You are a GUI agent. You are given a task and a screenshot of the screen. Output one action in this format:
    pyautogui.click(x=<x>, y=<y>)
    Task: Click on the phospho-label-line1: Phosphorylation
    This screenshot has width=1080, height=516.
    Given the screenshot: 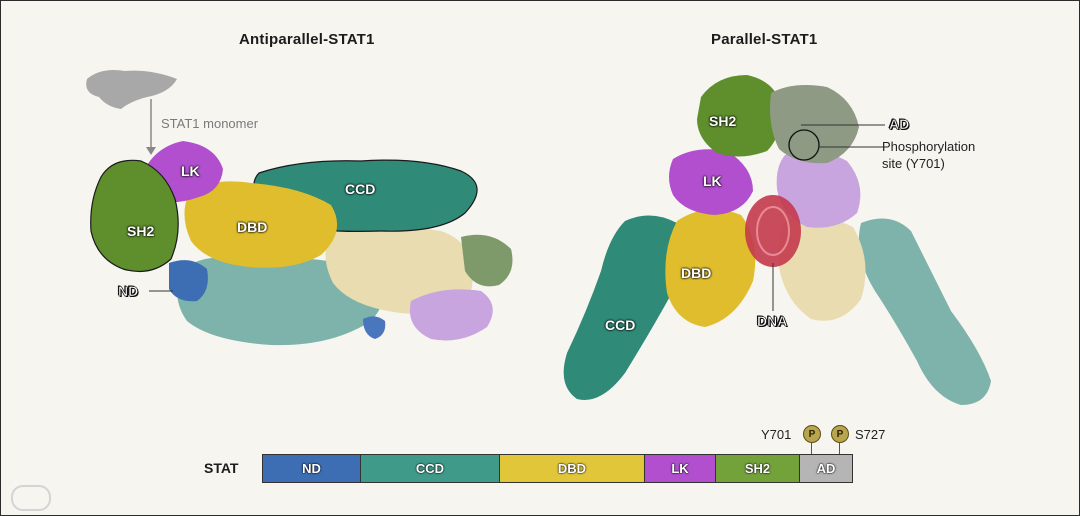 What is the action you would take?
    pyautogui.click(x=929, y=146)
    